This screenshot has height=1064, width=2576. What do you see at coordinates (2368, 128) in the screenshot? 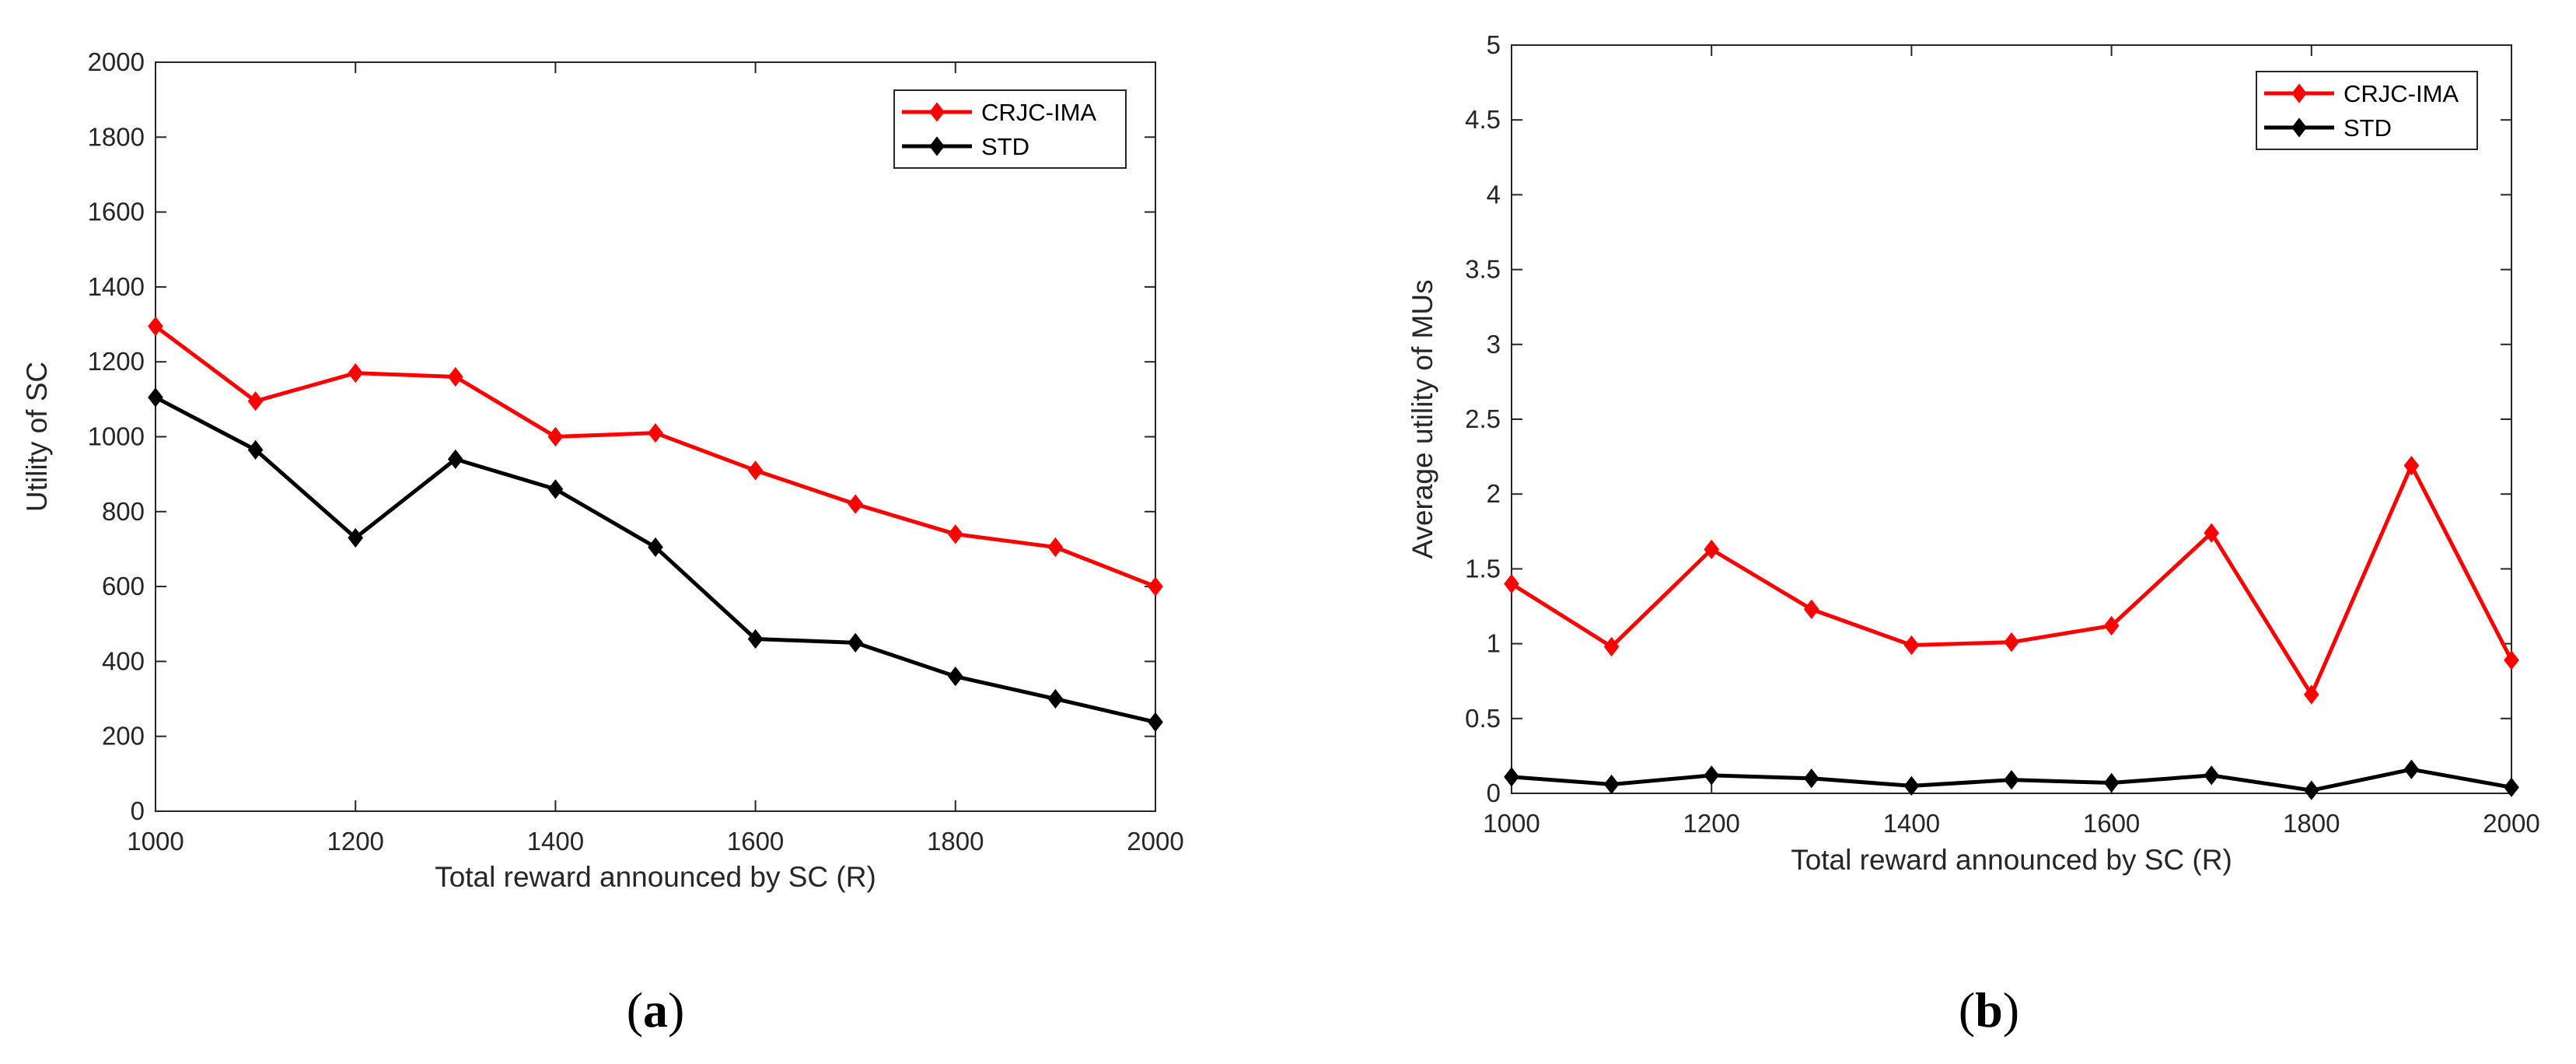
I see `legend-label: STD` at bounding box center [2368, 128].